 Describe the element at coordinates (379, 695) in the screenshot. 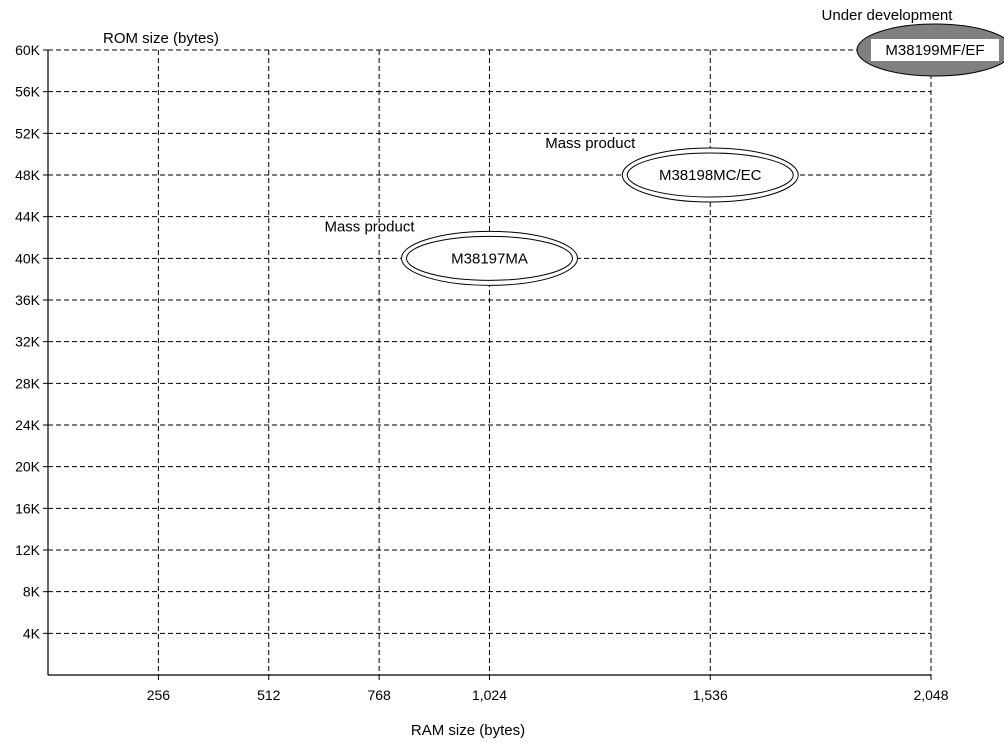

I see `x-tick-label: 768` at that location.